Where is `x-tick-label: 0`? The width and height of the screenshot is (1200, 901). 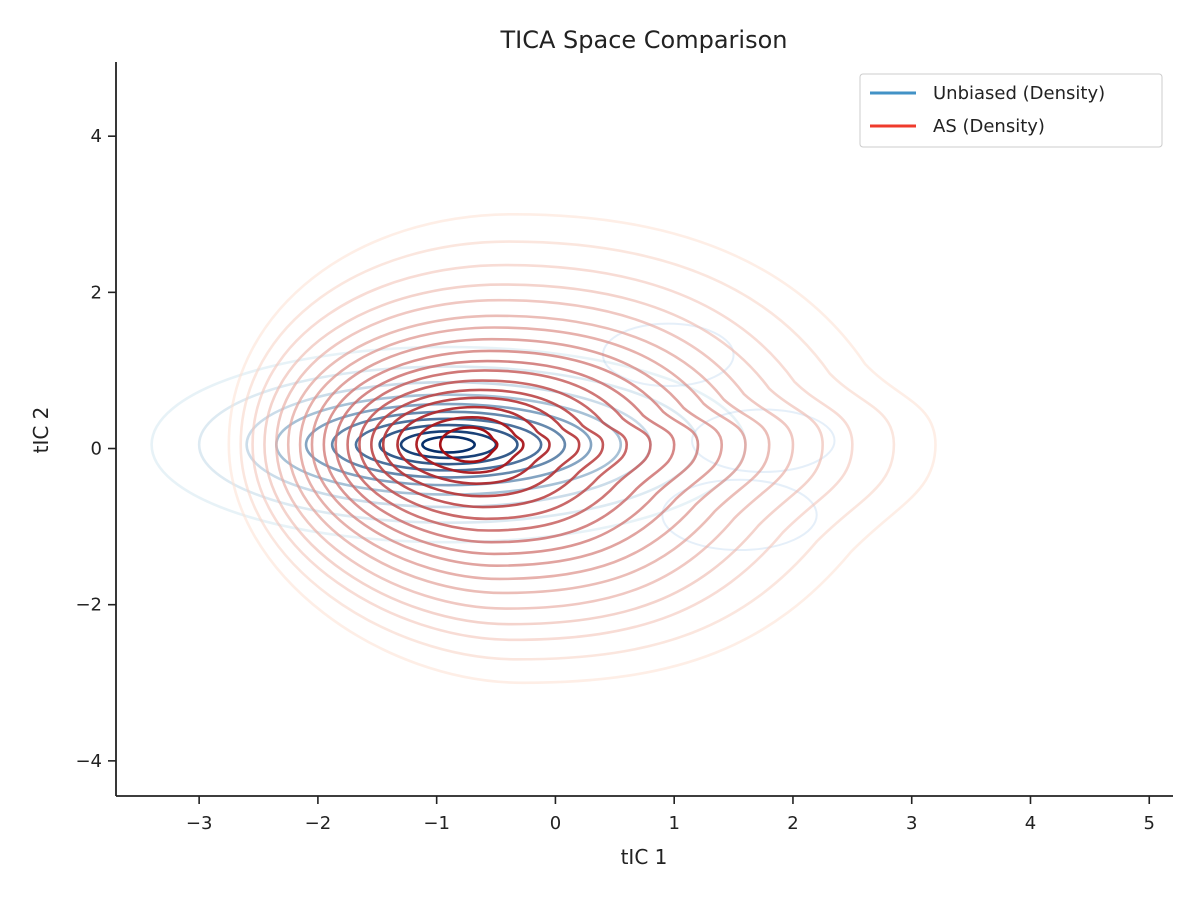
x-tick-label: 0 is located at coordinates (555, 823).